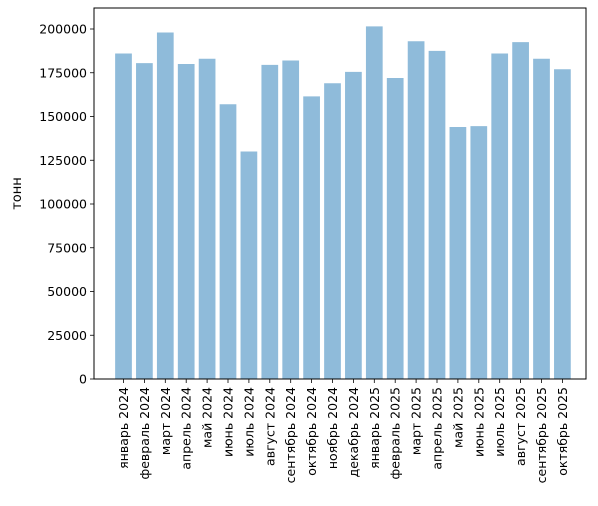 The width and height of the screenshot is (598, 506). What do you see at coordinates (67, 291) in the screenshot?
I see `y-tick-label-2: 50000` at bounding box center [67, 291].